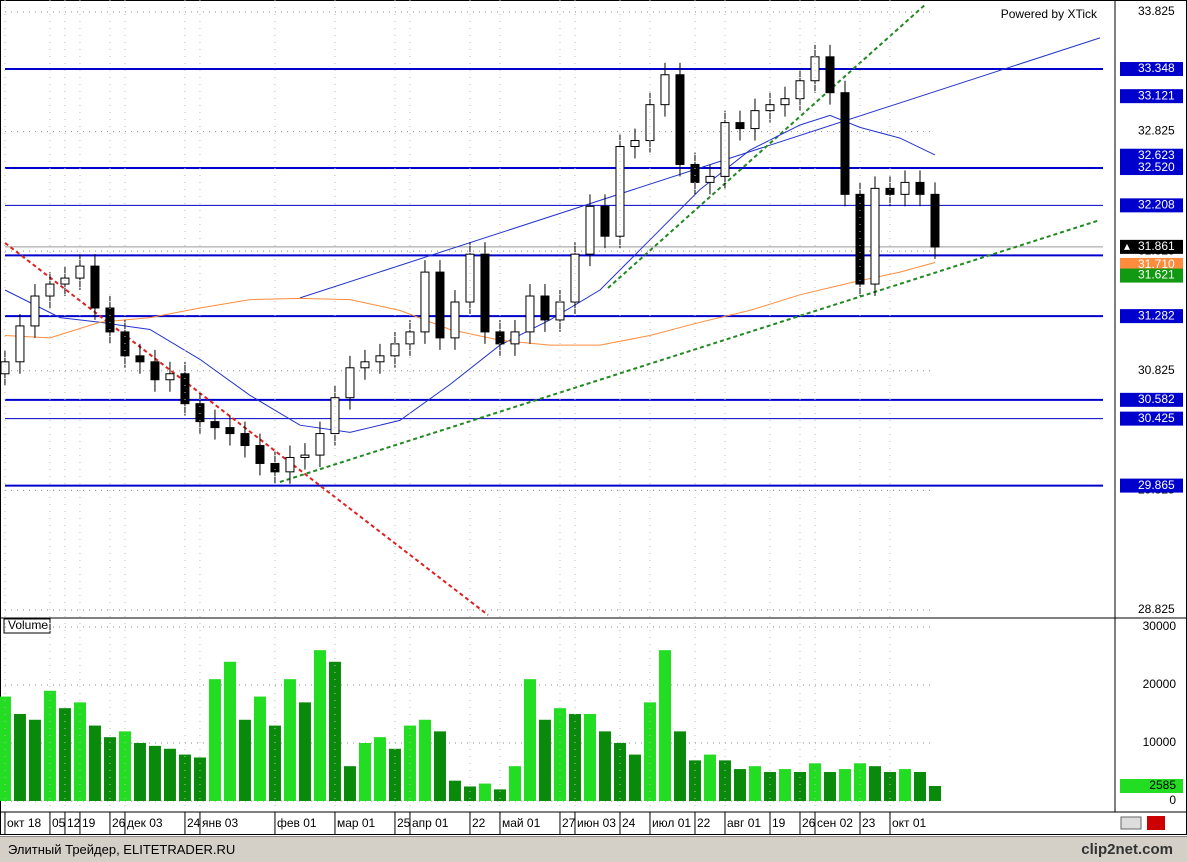 The width and height of the screenshot is (1187, 862). I want to click on volume-title: Volume, so click(28, 625).